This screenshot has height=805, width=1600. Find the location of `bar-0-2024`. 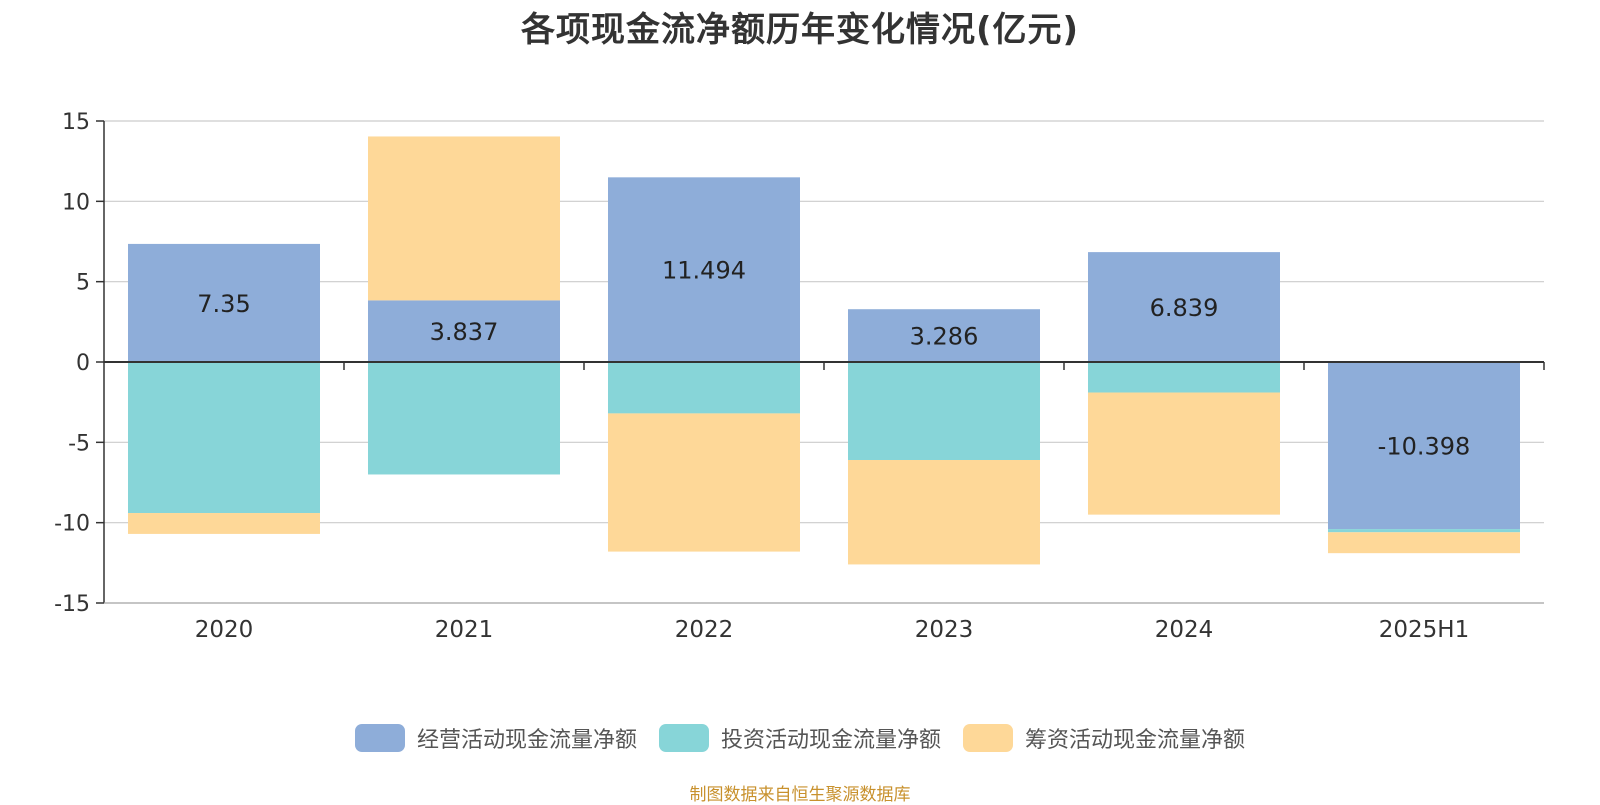

bar-0-2024 is located at coordinates (1184, 307).